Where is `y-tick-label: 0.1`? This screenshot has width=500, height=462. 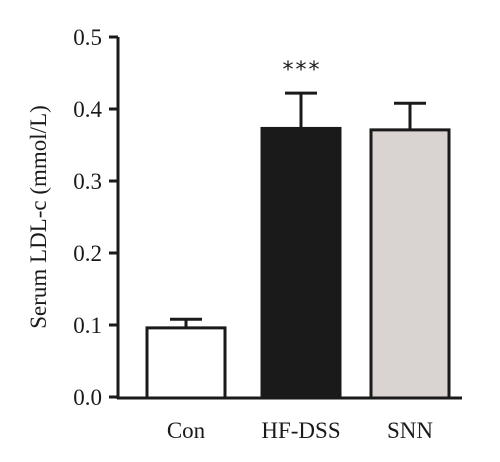 y-tick-label: 0.1 is located at coordinates (87, 325).